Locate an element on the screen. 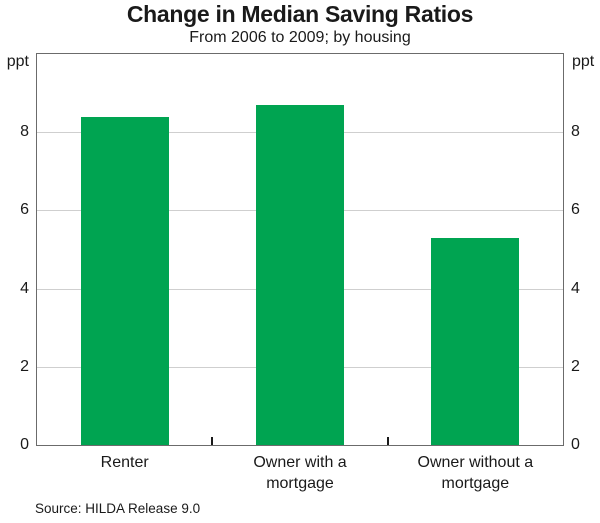 The image size is (600, 523). y-axis-unit-right: ppt is located at coordinates (583, 61).